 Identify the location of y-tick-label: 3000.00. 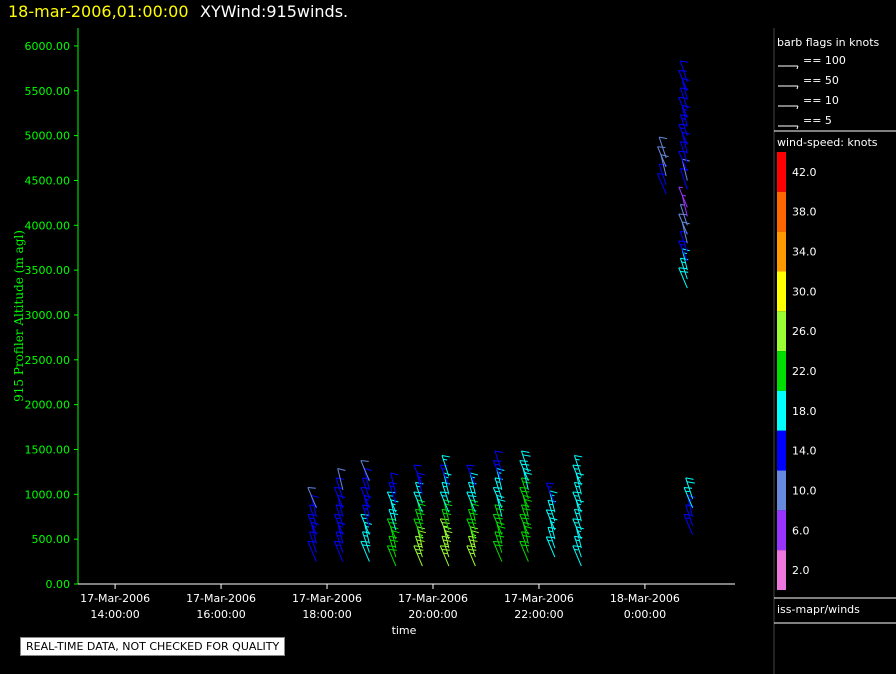
(48, 315).